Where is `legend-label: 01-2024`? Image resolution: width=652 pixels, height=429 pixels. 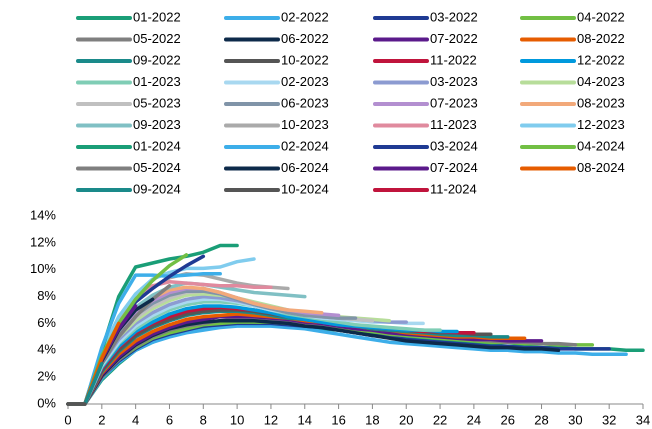 legend-label: 01-2024 is located at coordinates (157, 145).